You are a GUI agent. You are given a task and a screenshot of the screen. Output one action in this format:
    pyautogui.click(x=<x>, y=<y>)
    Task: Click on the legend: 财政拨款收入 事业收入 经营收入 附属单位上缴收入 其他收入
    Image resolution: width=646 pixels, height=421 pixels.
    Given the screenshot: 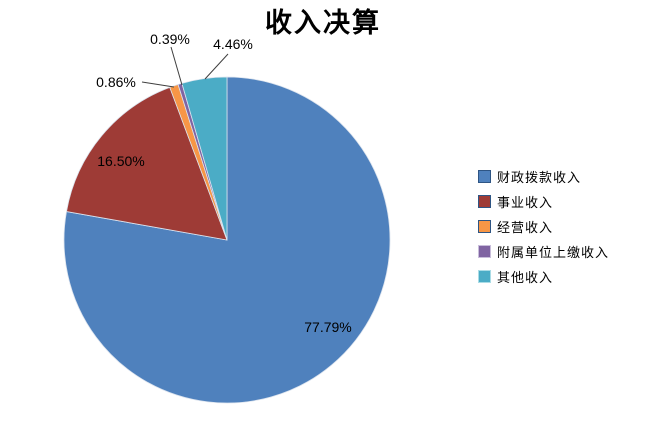 What is the action you would take?
    pyautogui.click(x=543, y=226)
    